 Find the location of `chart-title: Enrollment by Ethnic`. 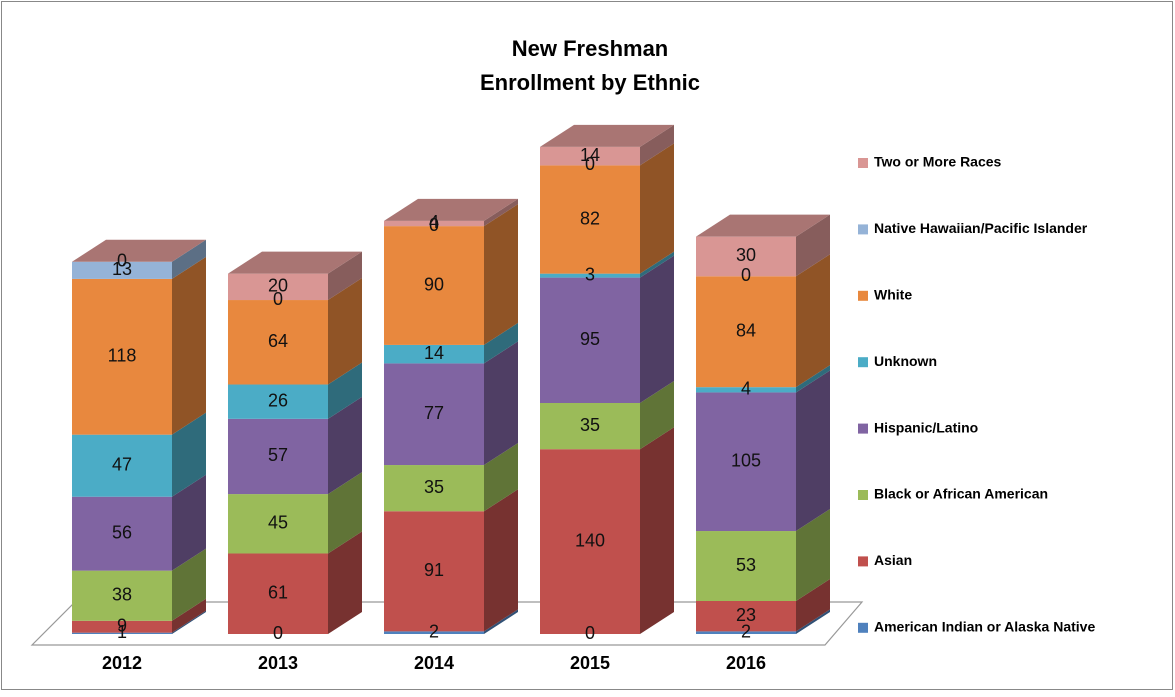

chart-title: Enrollment by Ethnic is located at coordinates (590, 82).